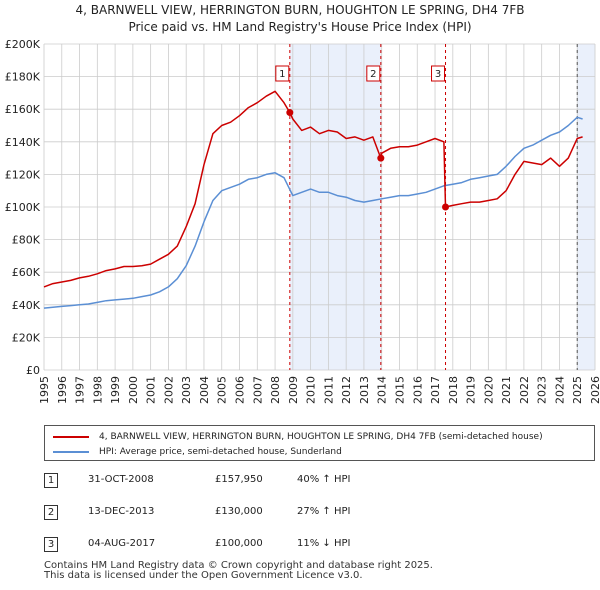  Describe the element at coordinates (23, 109) in the screenshot. I see `y-tick-label: £160K` at that location.